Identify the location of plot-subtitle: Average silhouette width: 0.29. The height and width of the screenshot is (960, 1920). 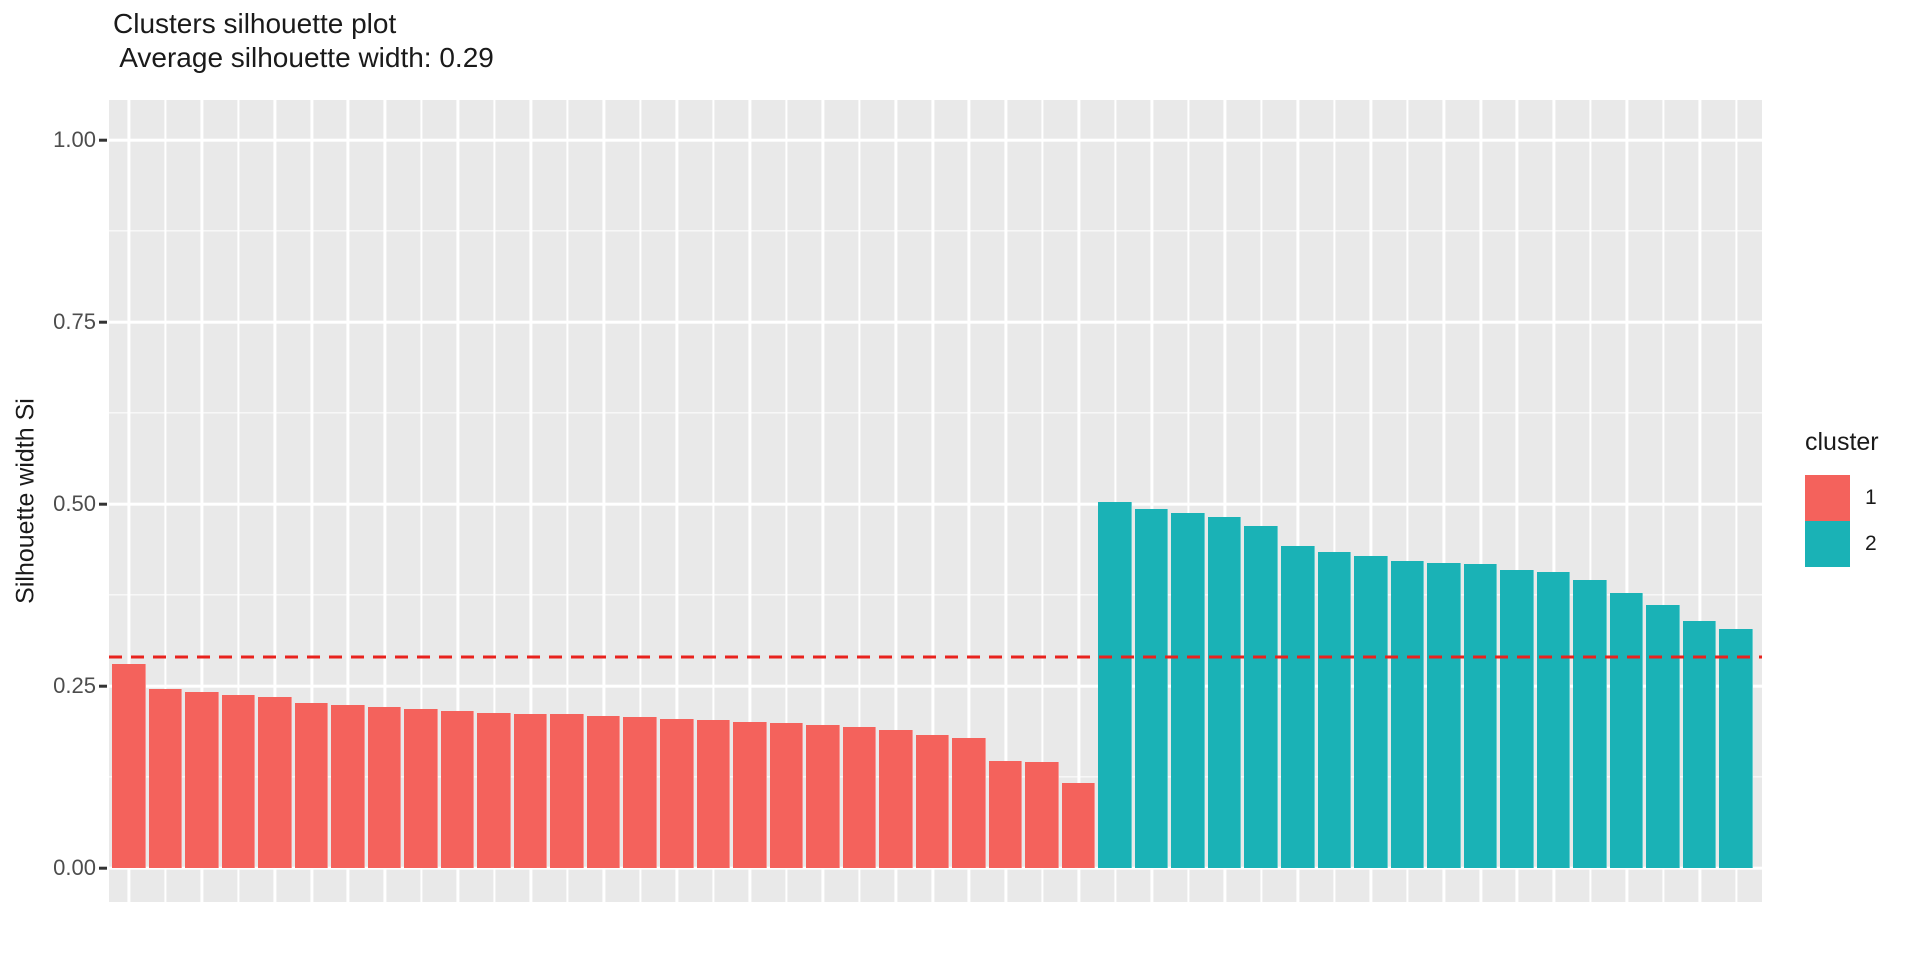
(303, 57).